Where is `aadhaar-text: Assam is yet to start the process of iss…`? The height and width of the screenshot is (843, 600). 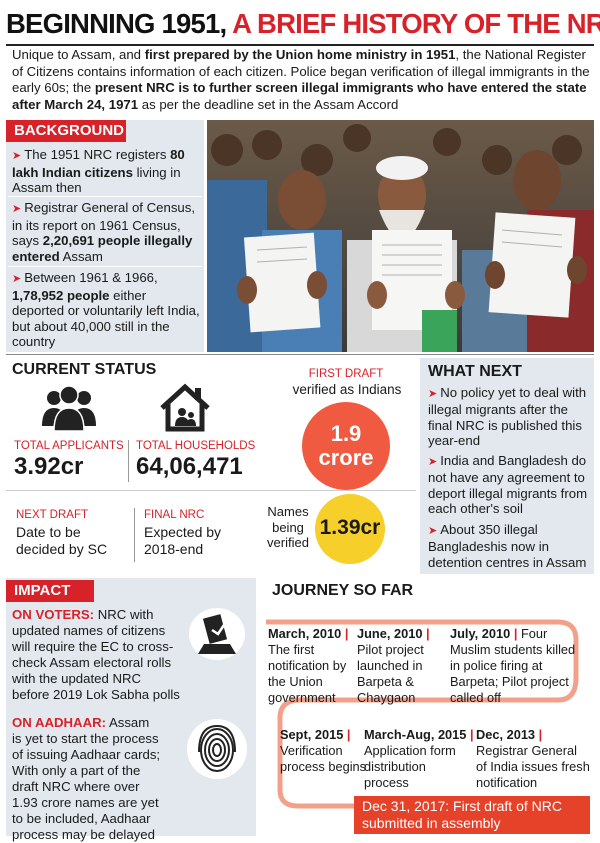 aadhaar-text: Assam is yet to start the process of iss… is located at coordinates (86, 778).